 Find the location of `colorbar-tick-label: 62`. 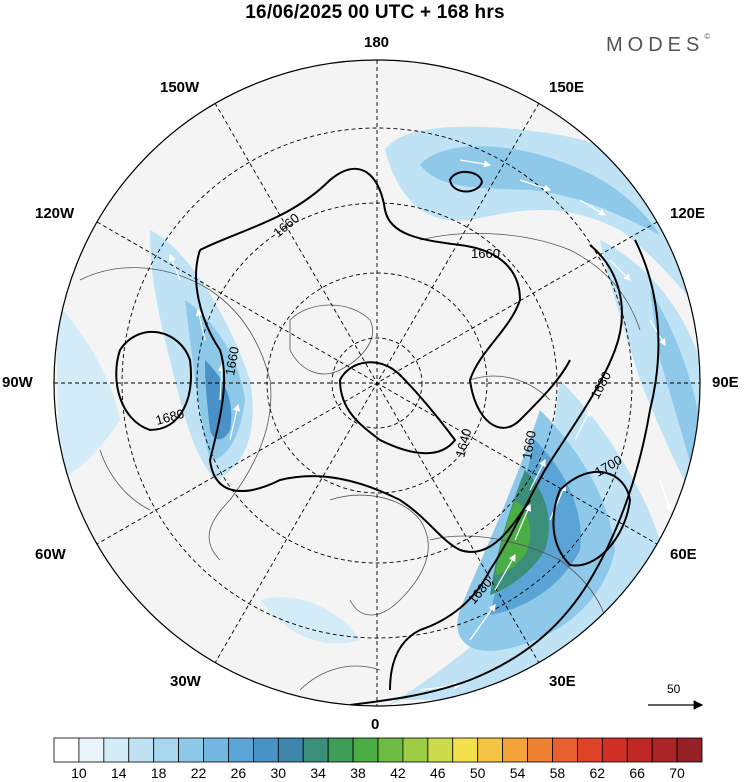

colorbar-tick-label: 62 is located at coordinates (597, 773).